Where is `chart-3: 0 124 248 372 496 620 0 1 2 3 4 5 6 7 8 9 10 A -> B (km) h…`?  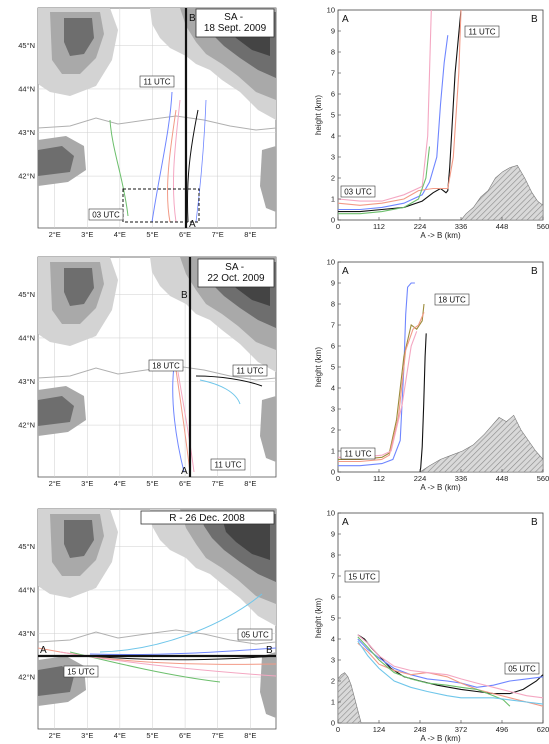
chart-3: 0 124 248 372 496 620 0 1 2 3 4 5 6 7 8 9 10 A -> B (km) h… is located at coordinates (431, 626).